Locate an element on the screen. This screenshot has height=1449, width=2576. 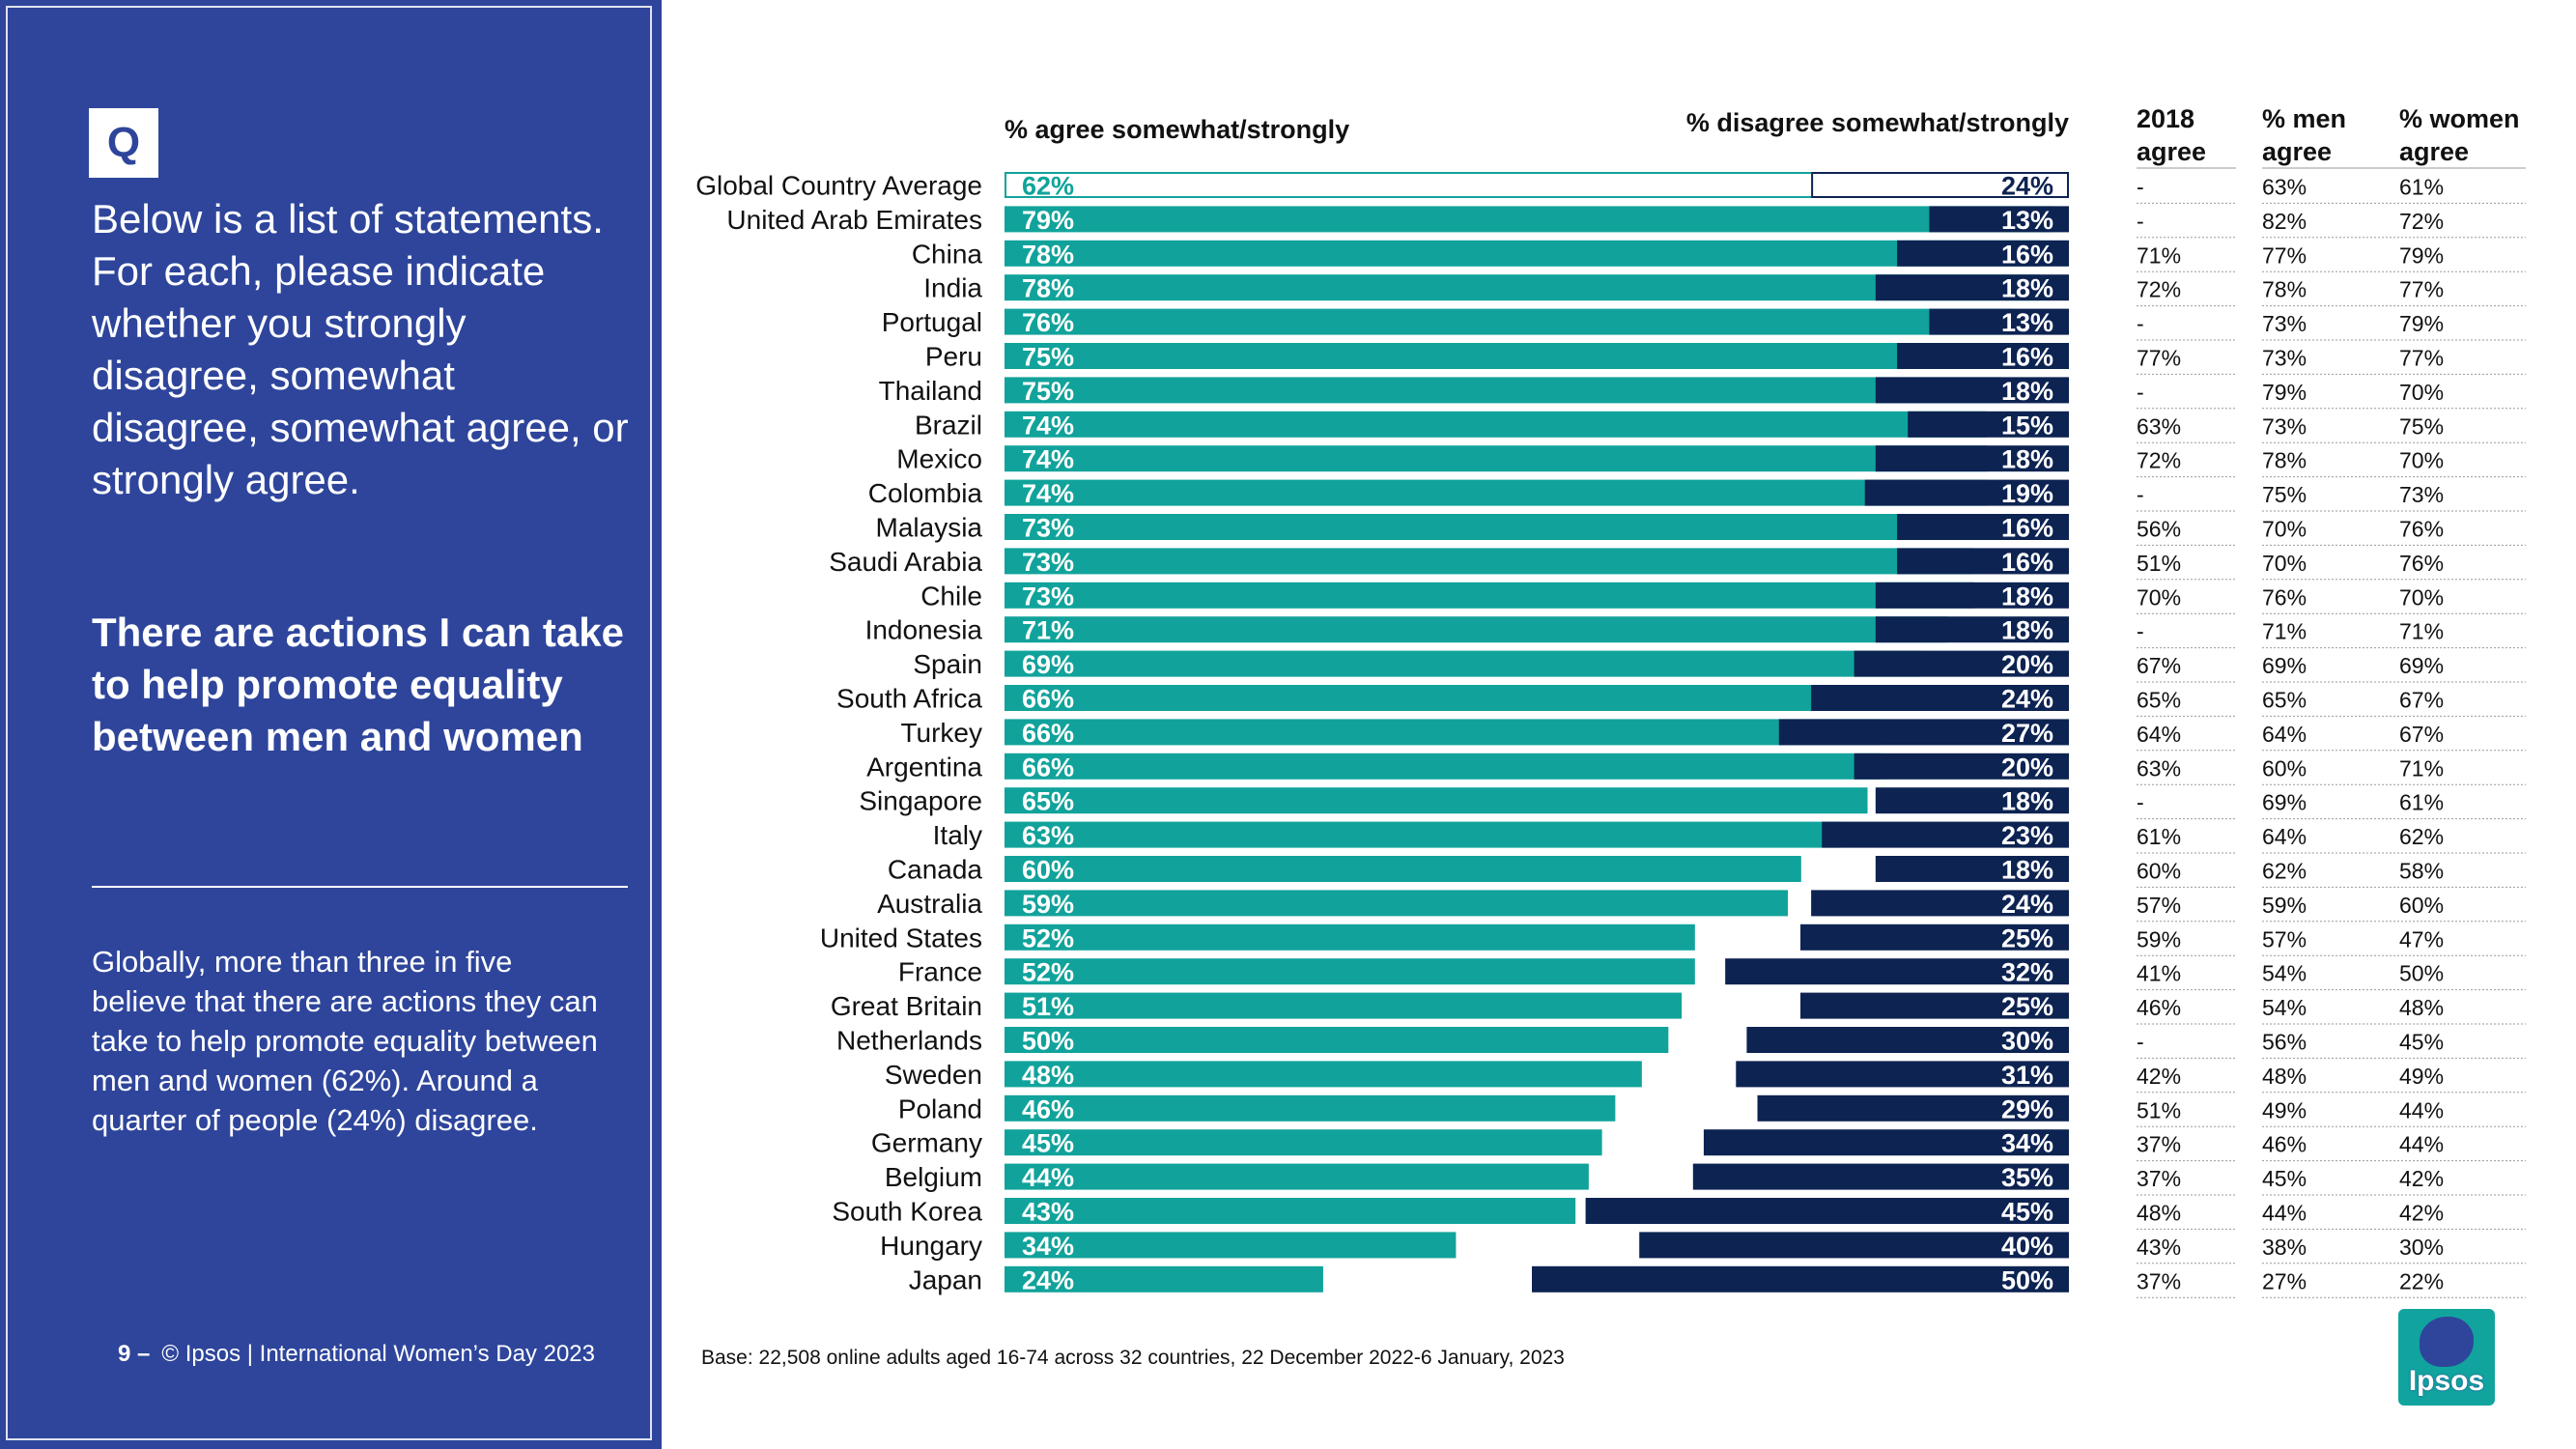
table-cell: 30% is located at coordinates (2421, 1247).